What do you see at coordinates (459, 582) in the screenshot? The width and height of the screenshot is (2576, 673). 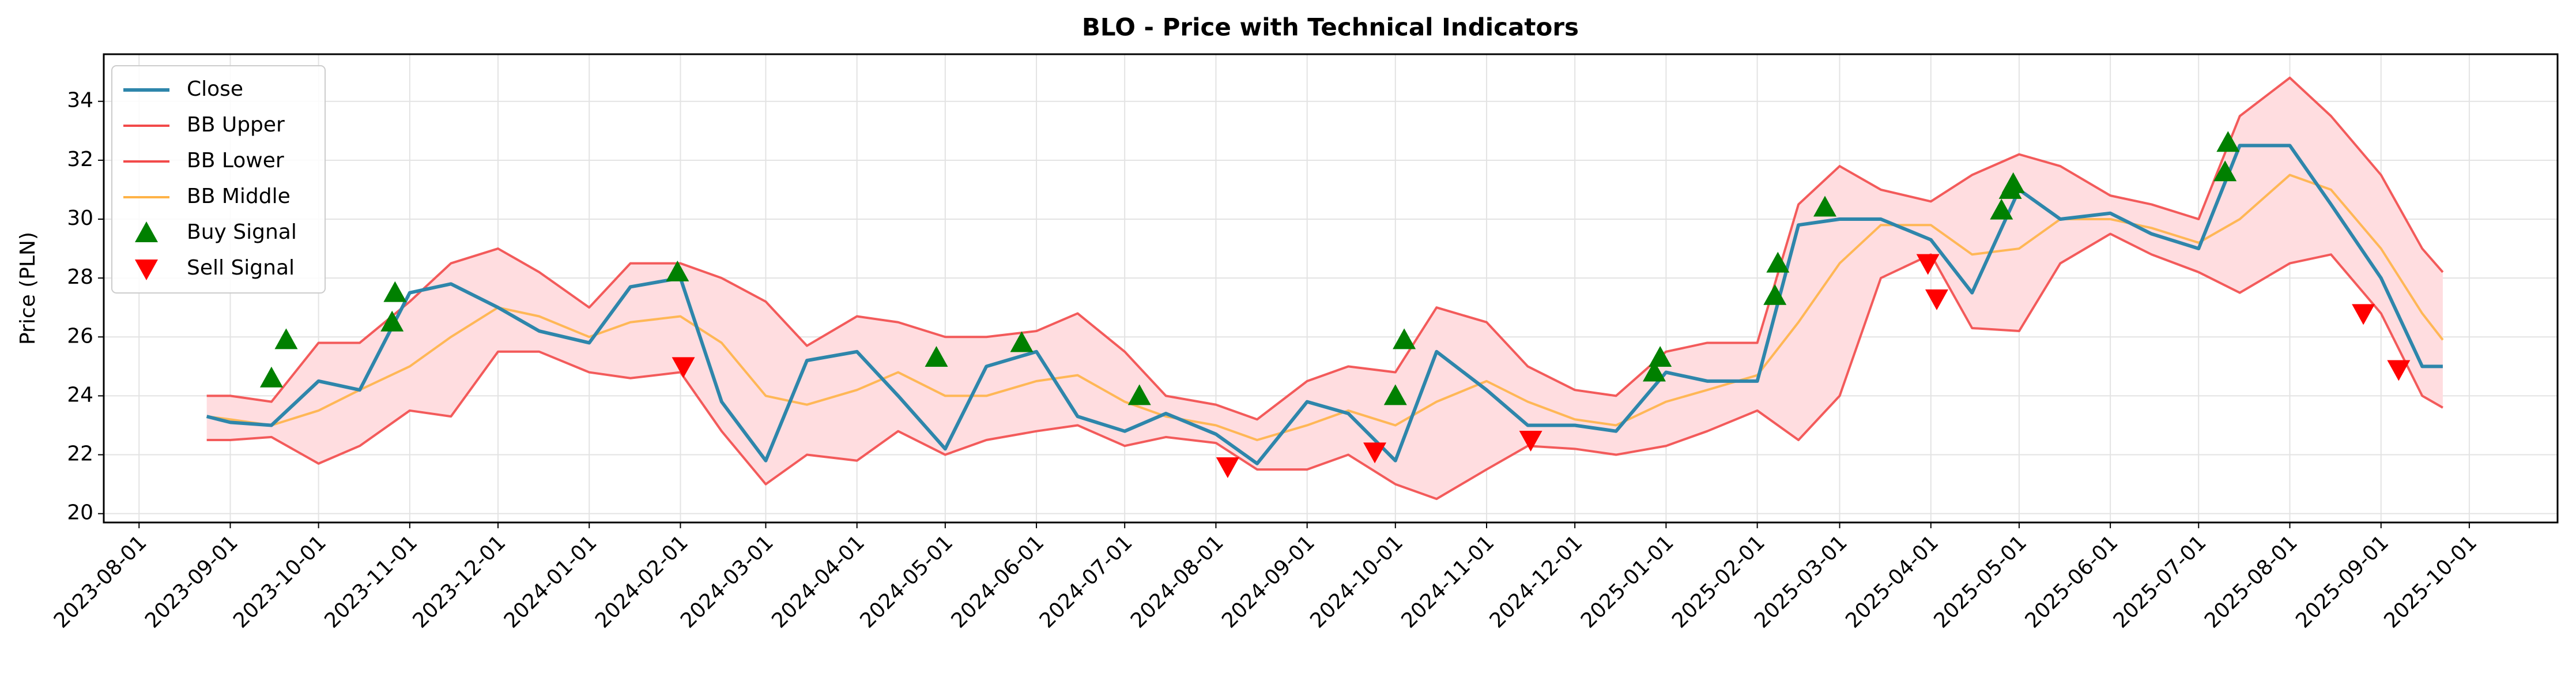 I see `x-tick-label: 2023-12-01` at bounding box center [459, 582].